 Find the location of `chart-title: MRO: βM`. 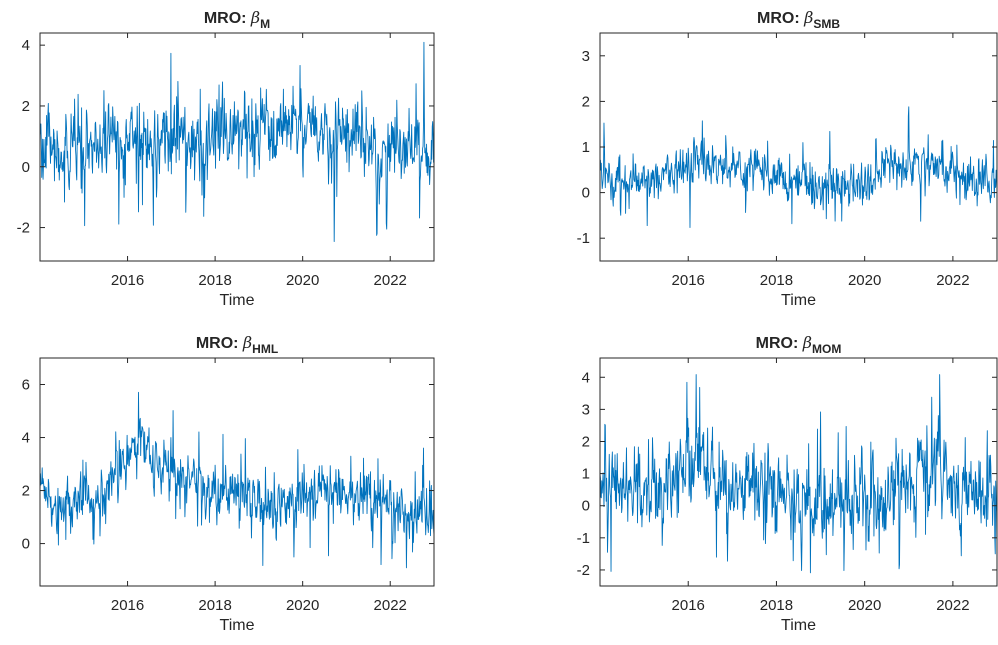

chart-title: MRO: βM is located at coordinates (237, 19).